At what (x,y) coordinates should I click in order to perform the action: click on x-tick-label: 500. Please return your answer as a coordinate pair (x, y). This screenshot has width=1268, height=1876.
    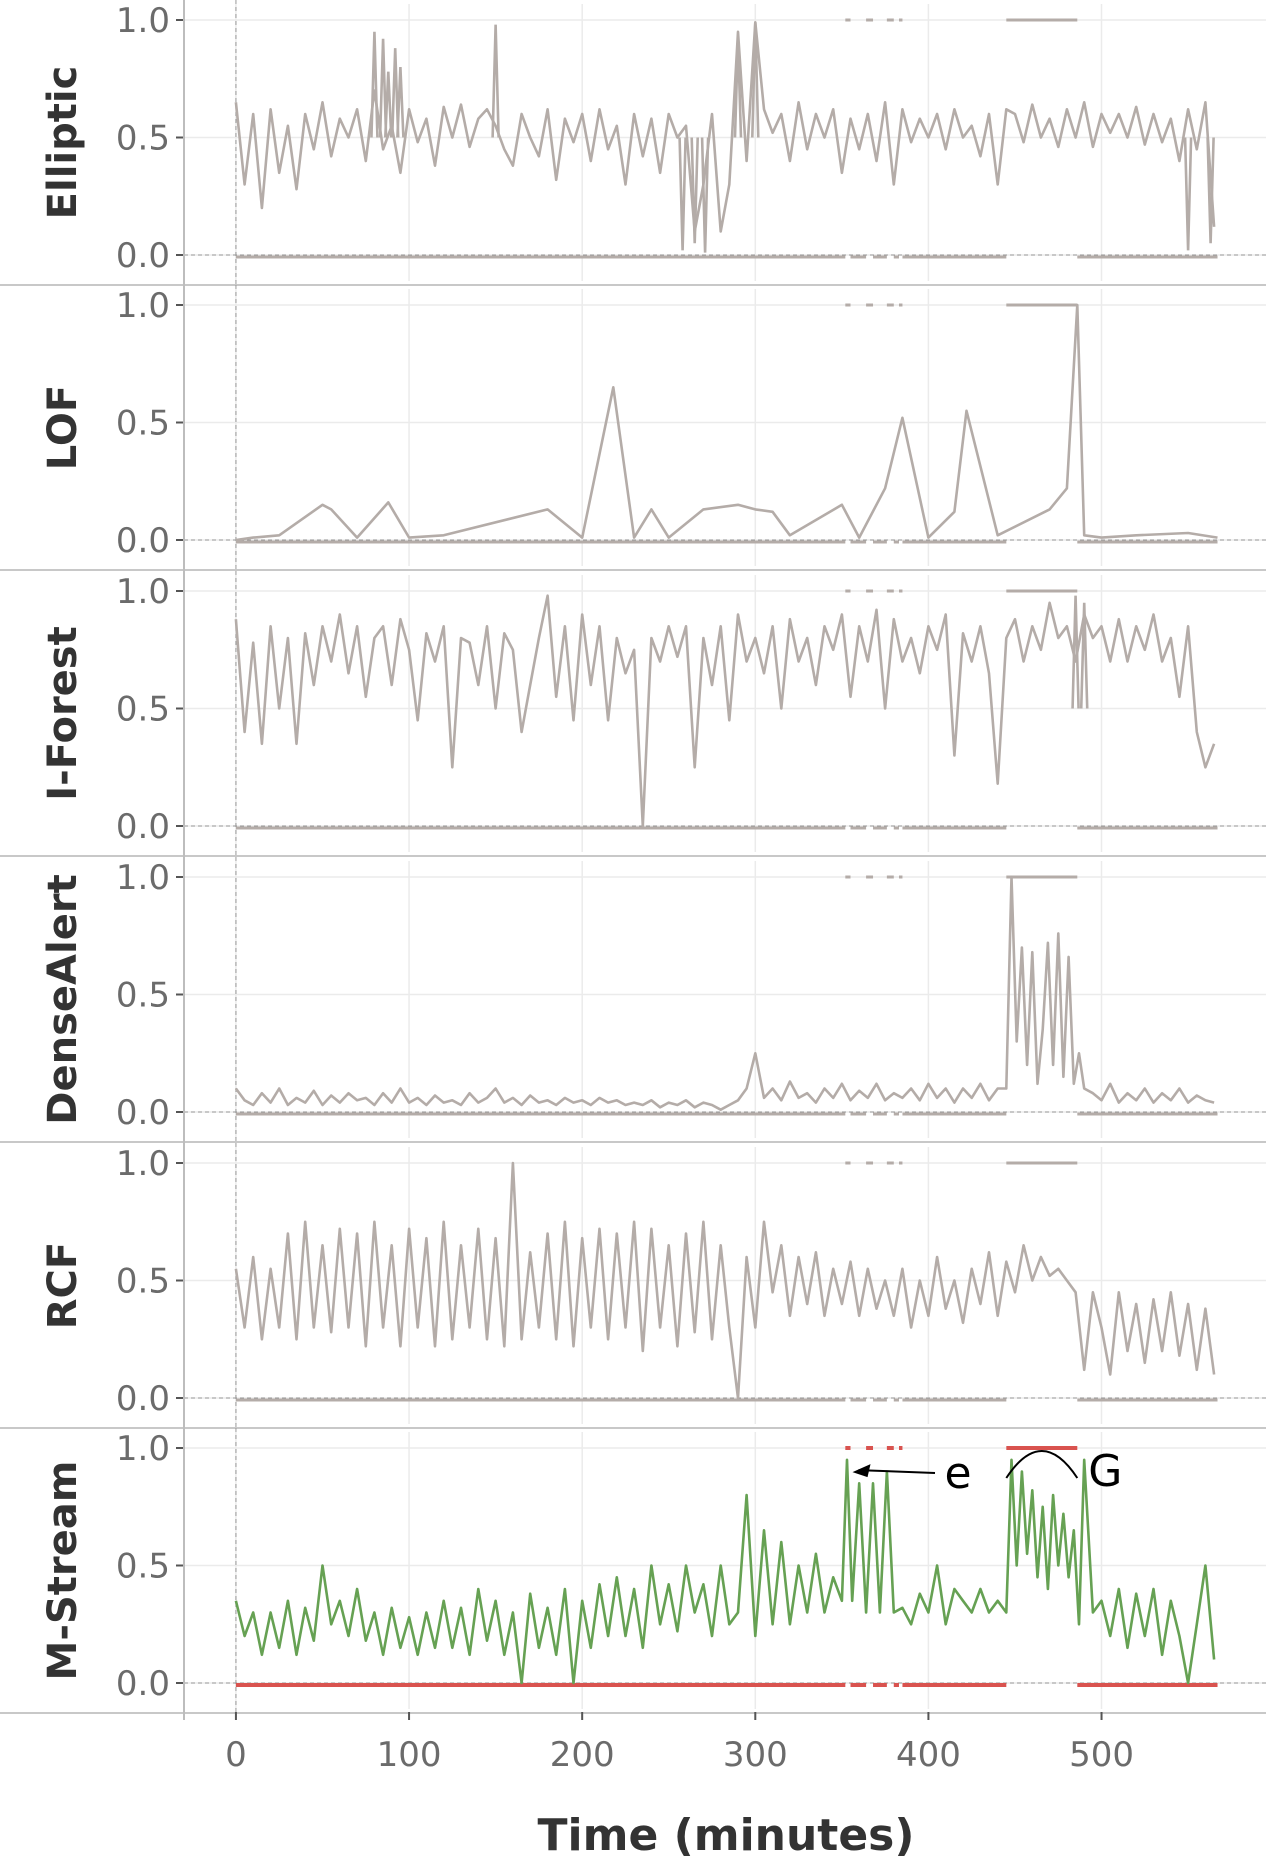
    Looking at the image, I should click on (1101, 1755).